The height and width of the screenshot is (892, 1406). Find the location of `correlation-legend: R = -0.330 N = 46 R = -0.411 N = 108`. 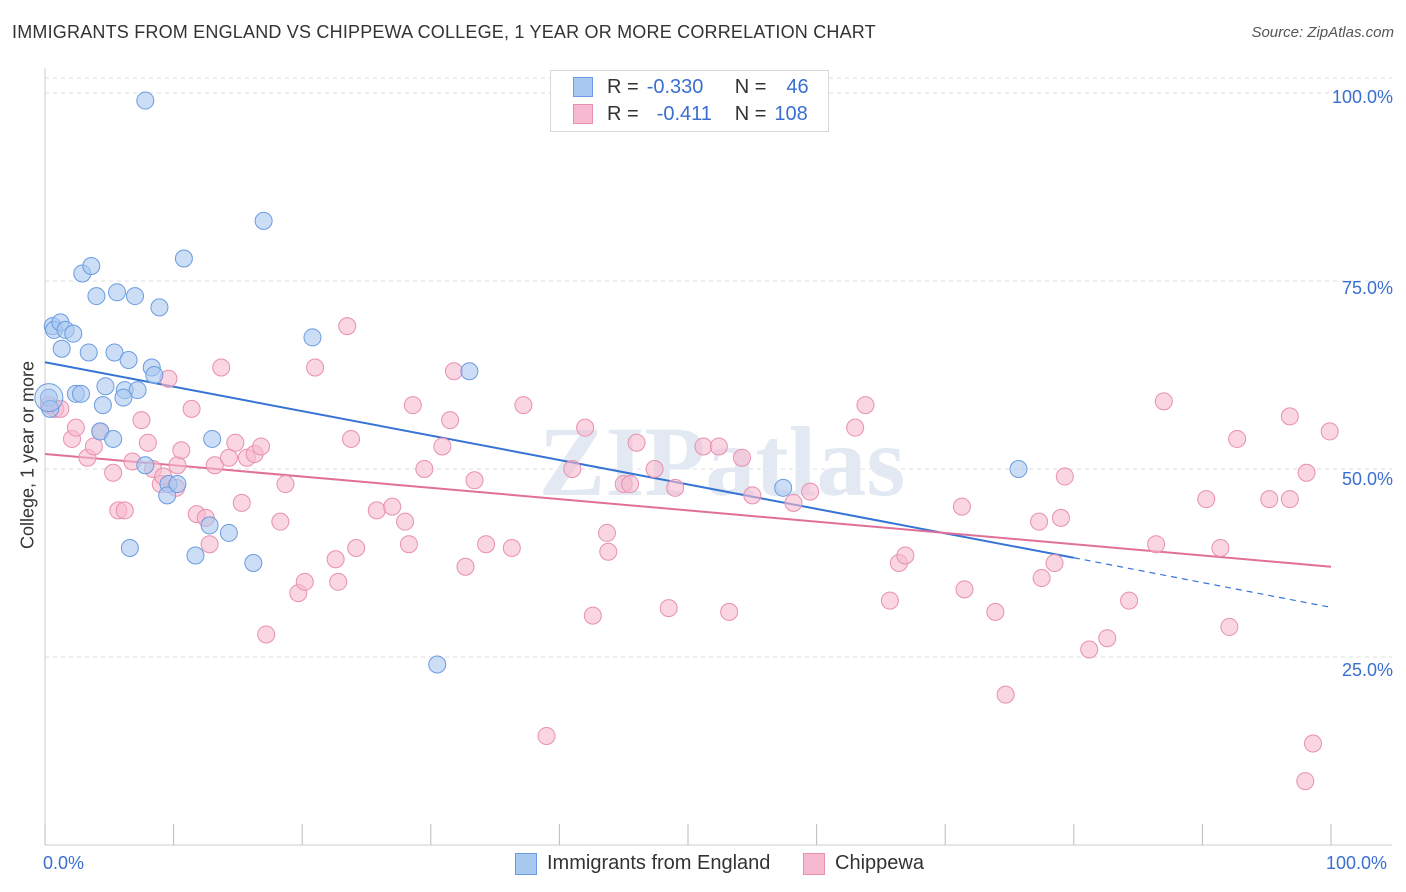

correlation-legend: R = -0.330 N = 46 R = -0.411 N = 108 is located at coordinates (689, 101).